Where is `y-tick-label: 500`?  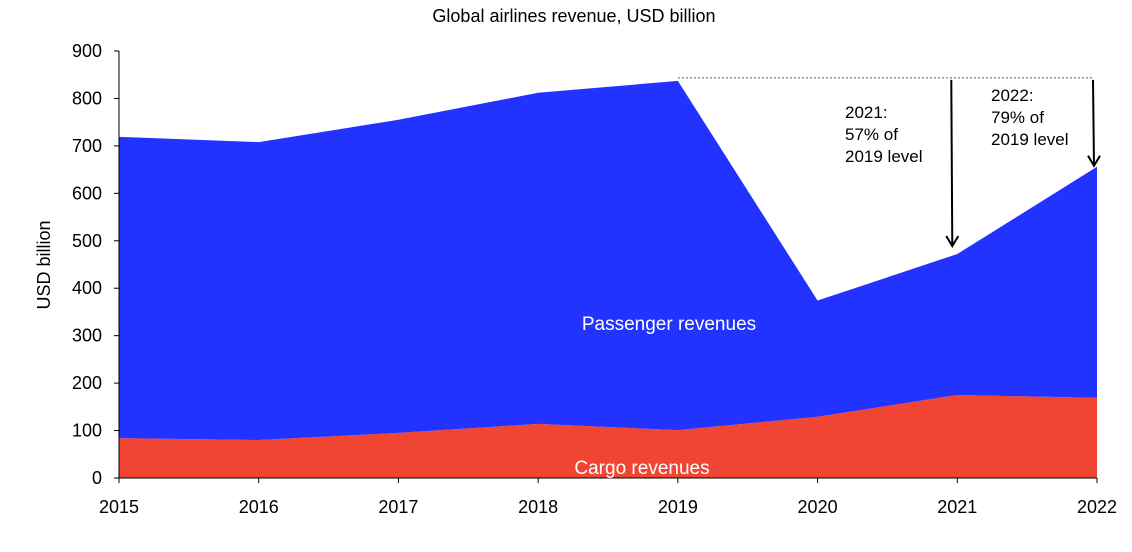 y-tick-label: 500 is located at coordinates (87, 241).